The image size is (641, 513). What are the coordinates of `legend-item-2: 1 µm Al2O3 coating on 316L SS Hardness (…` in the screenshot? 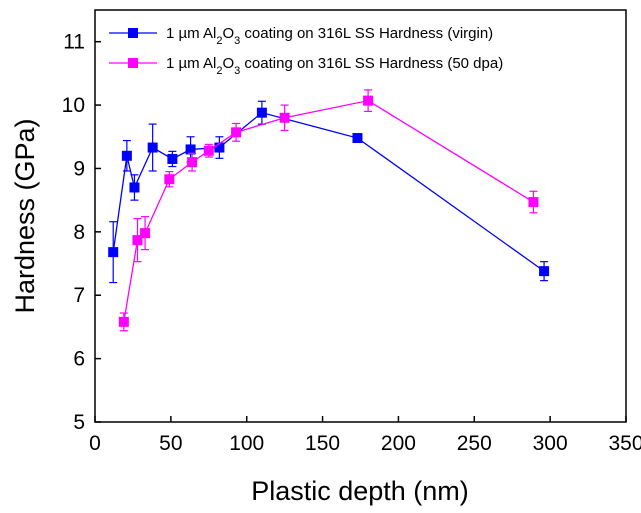 It's located at (306, 66).